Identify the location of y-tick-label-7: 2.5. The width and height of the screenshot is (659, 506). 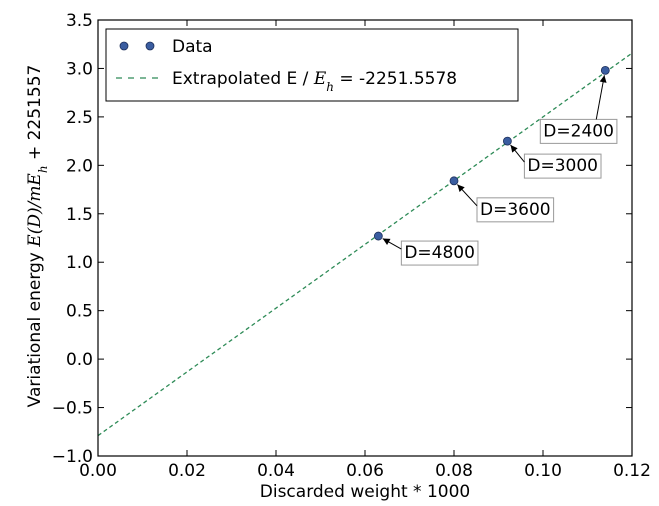
(79, 118).